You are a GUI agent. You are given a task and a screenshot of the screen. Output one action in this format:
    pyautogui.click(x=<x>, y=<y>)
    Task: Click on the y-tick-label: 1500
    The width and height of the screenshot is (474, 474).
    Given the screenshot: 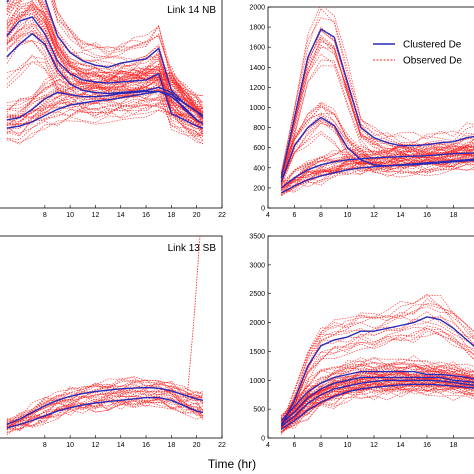 What is the action you would take?
    pyautogui.click(x=257, y=352)
    